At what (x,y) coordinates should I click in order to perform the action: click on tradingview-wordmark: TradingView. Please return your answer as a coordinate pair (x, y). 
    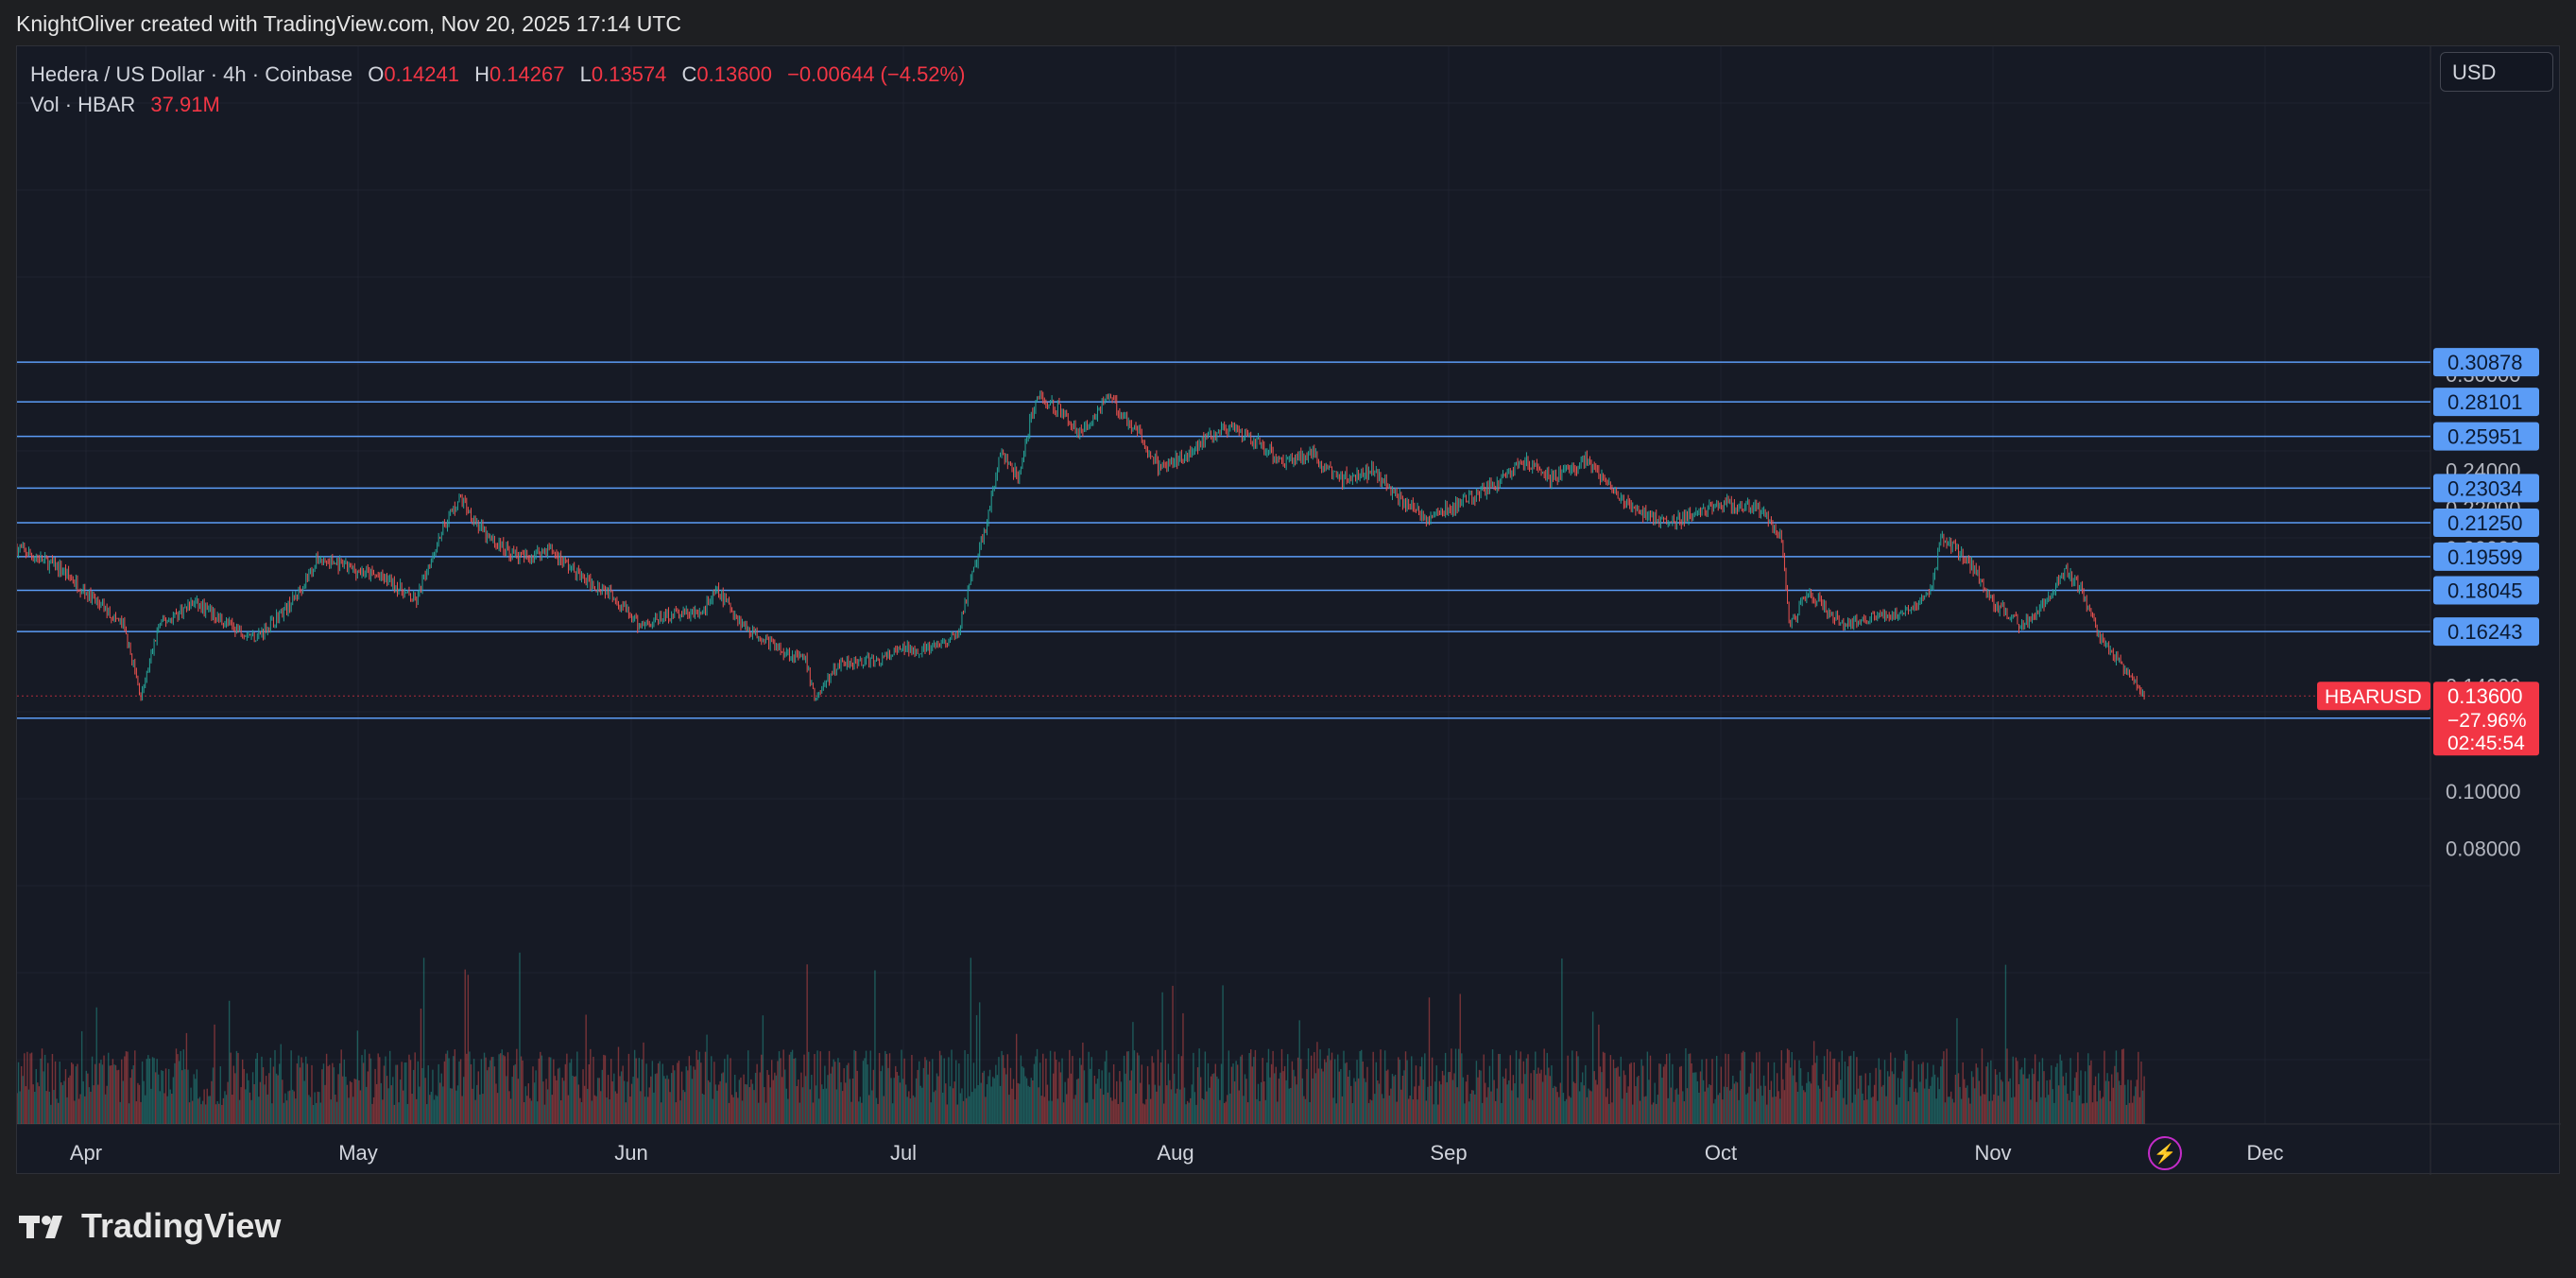
    Looking at the image, I should click on (181, 1225).